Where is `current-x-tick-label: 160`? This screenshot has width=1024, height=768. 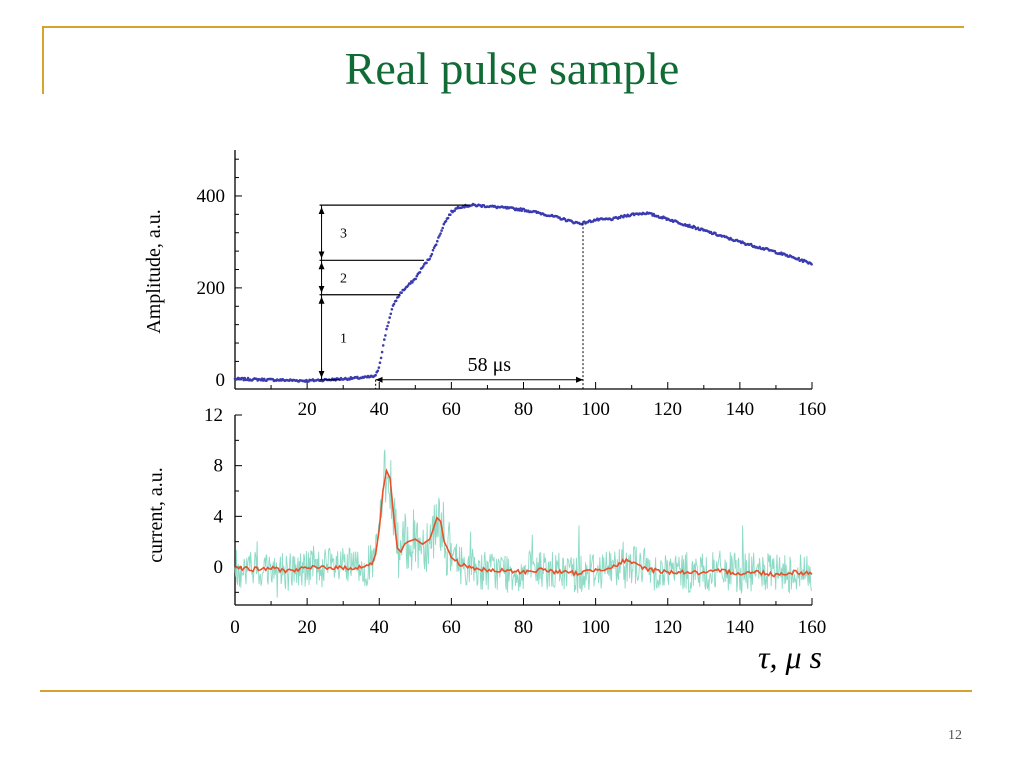
current-x-tick-label: 160 is located at coordinates (812, 627).